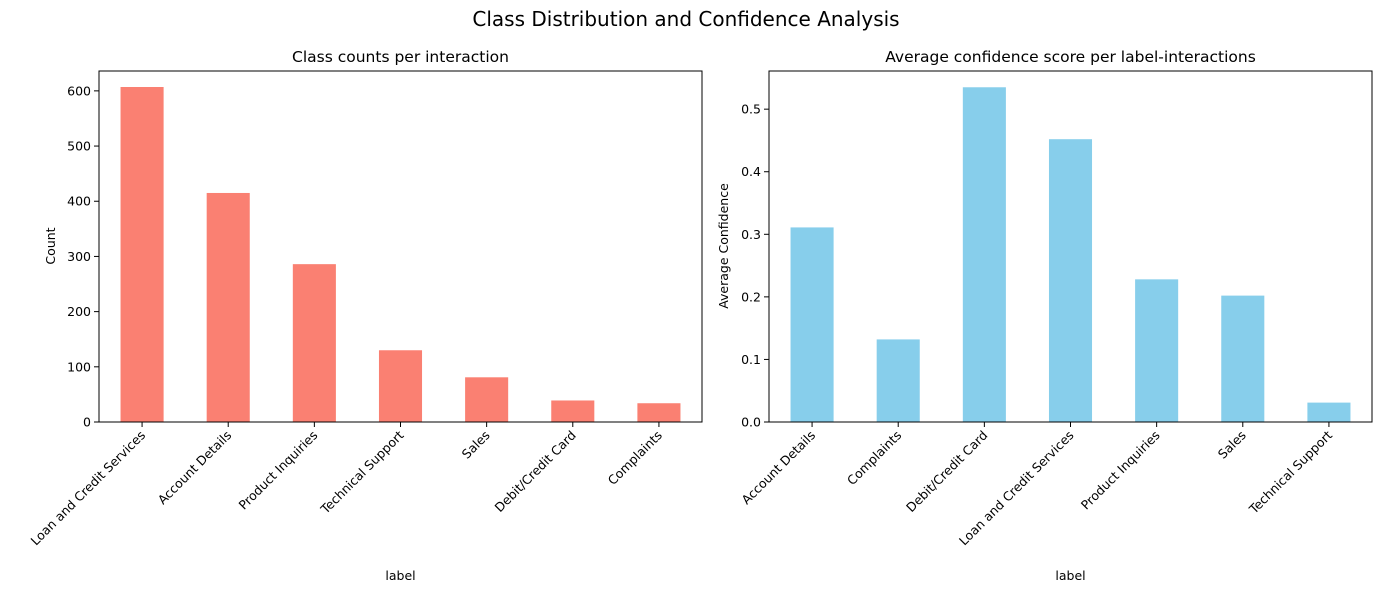 The height and width of the screenshot is (593, 1382). I want to click on y-tick-label: 200, so click(79, 311).